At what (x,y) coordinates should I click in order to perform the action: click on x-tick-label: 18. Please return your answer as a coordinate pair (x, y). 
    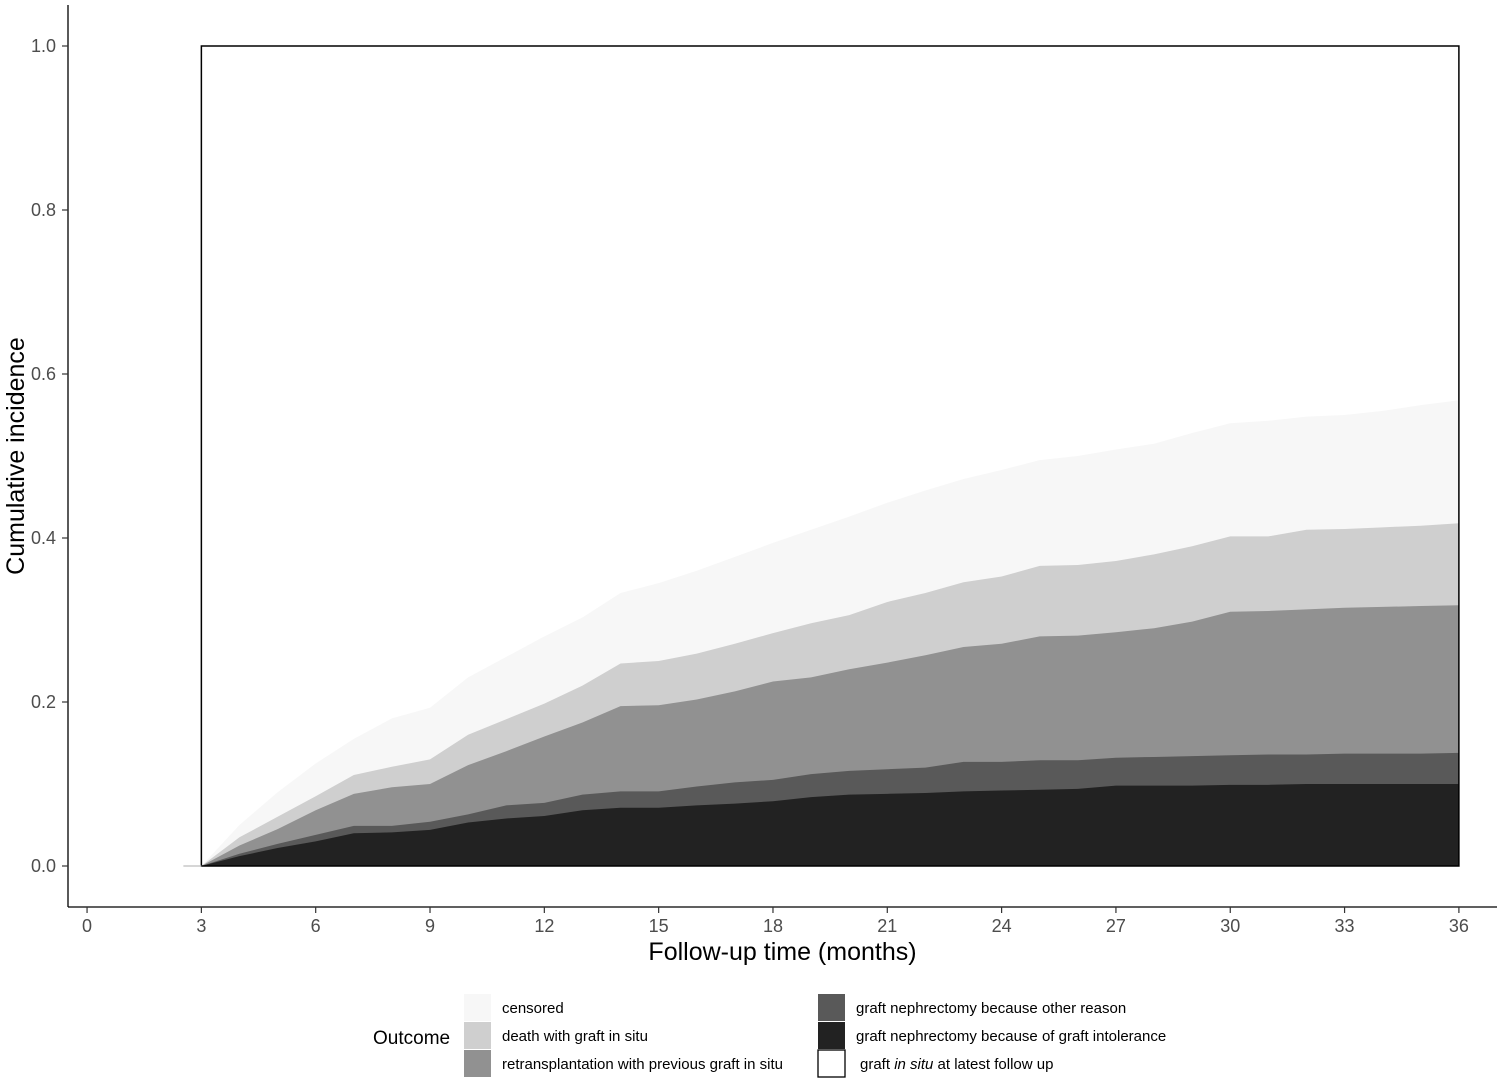
    Looking at the image, I should click on (773, 926).